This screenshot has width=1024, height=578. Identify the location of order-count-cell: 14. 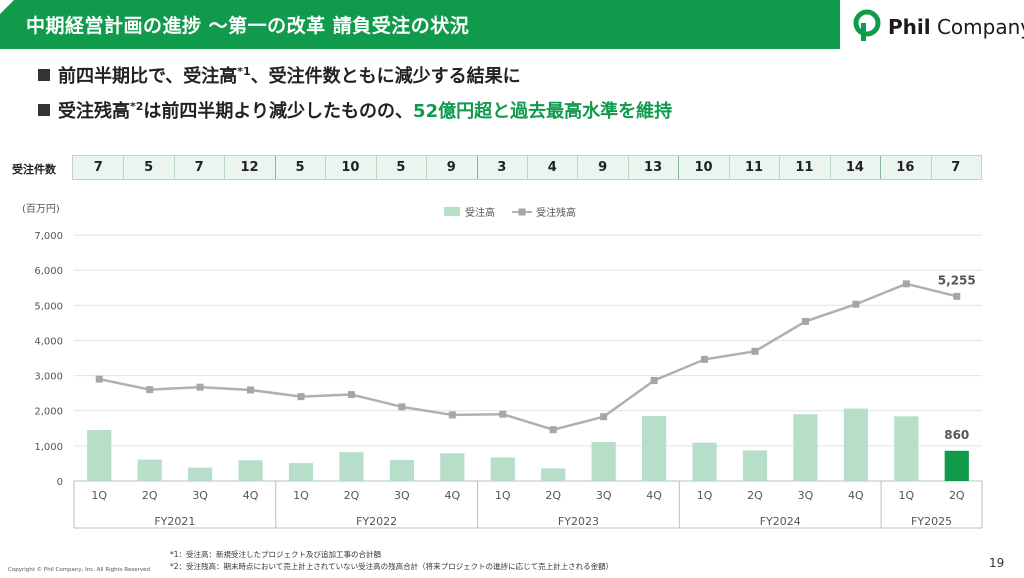
(854, 167).